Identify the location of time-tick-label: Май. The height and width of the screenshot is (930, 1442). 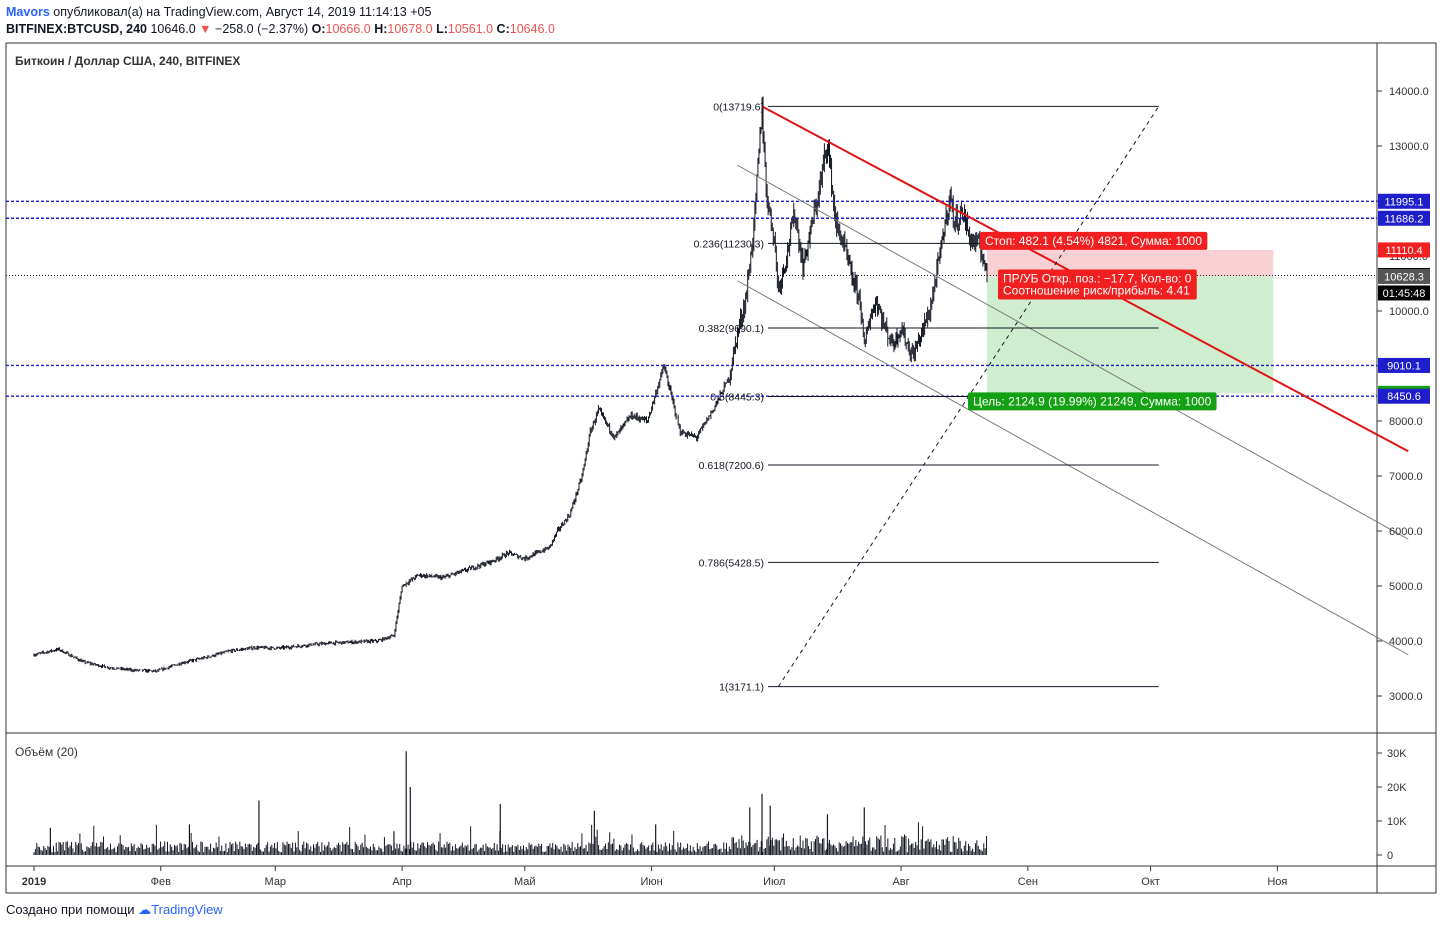
(525, 882).